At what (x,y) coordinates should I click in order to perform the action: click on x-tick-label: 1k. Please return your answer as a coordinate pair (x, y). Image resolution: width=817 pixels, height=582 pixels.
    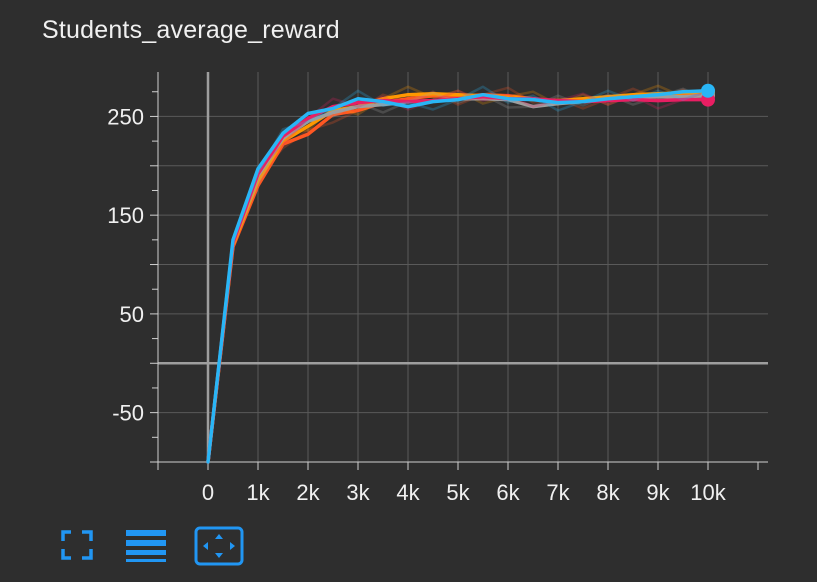
    Looking at the image, I should click on (258, 492).